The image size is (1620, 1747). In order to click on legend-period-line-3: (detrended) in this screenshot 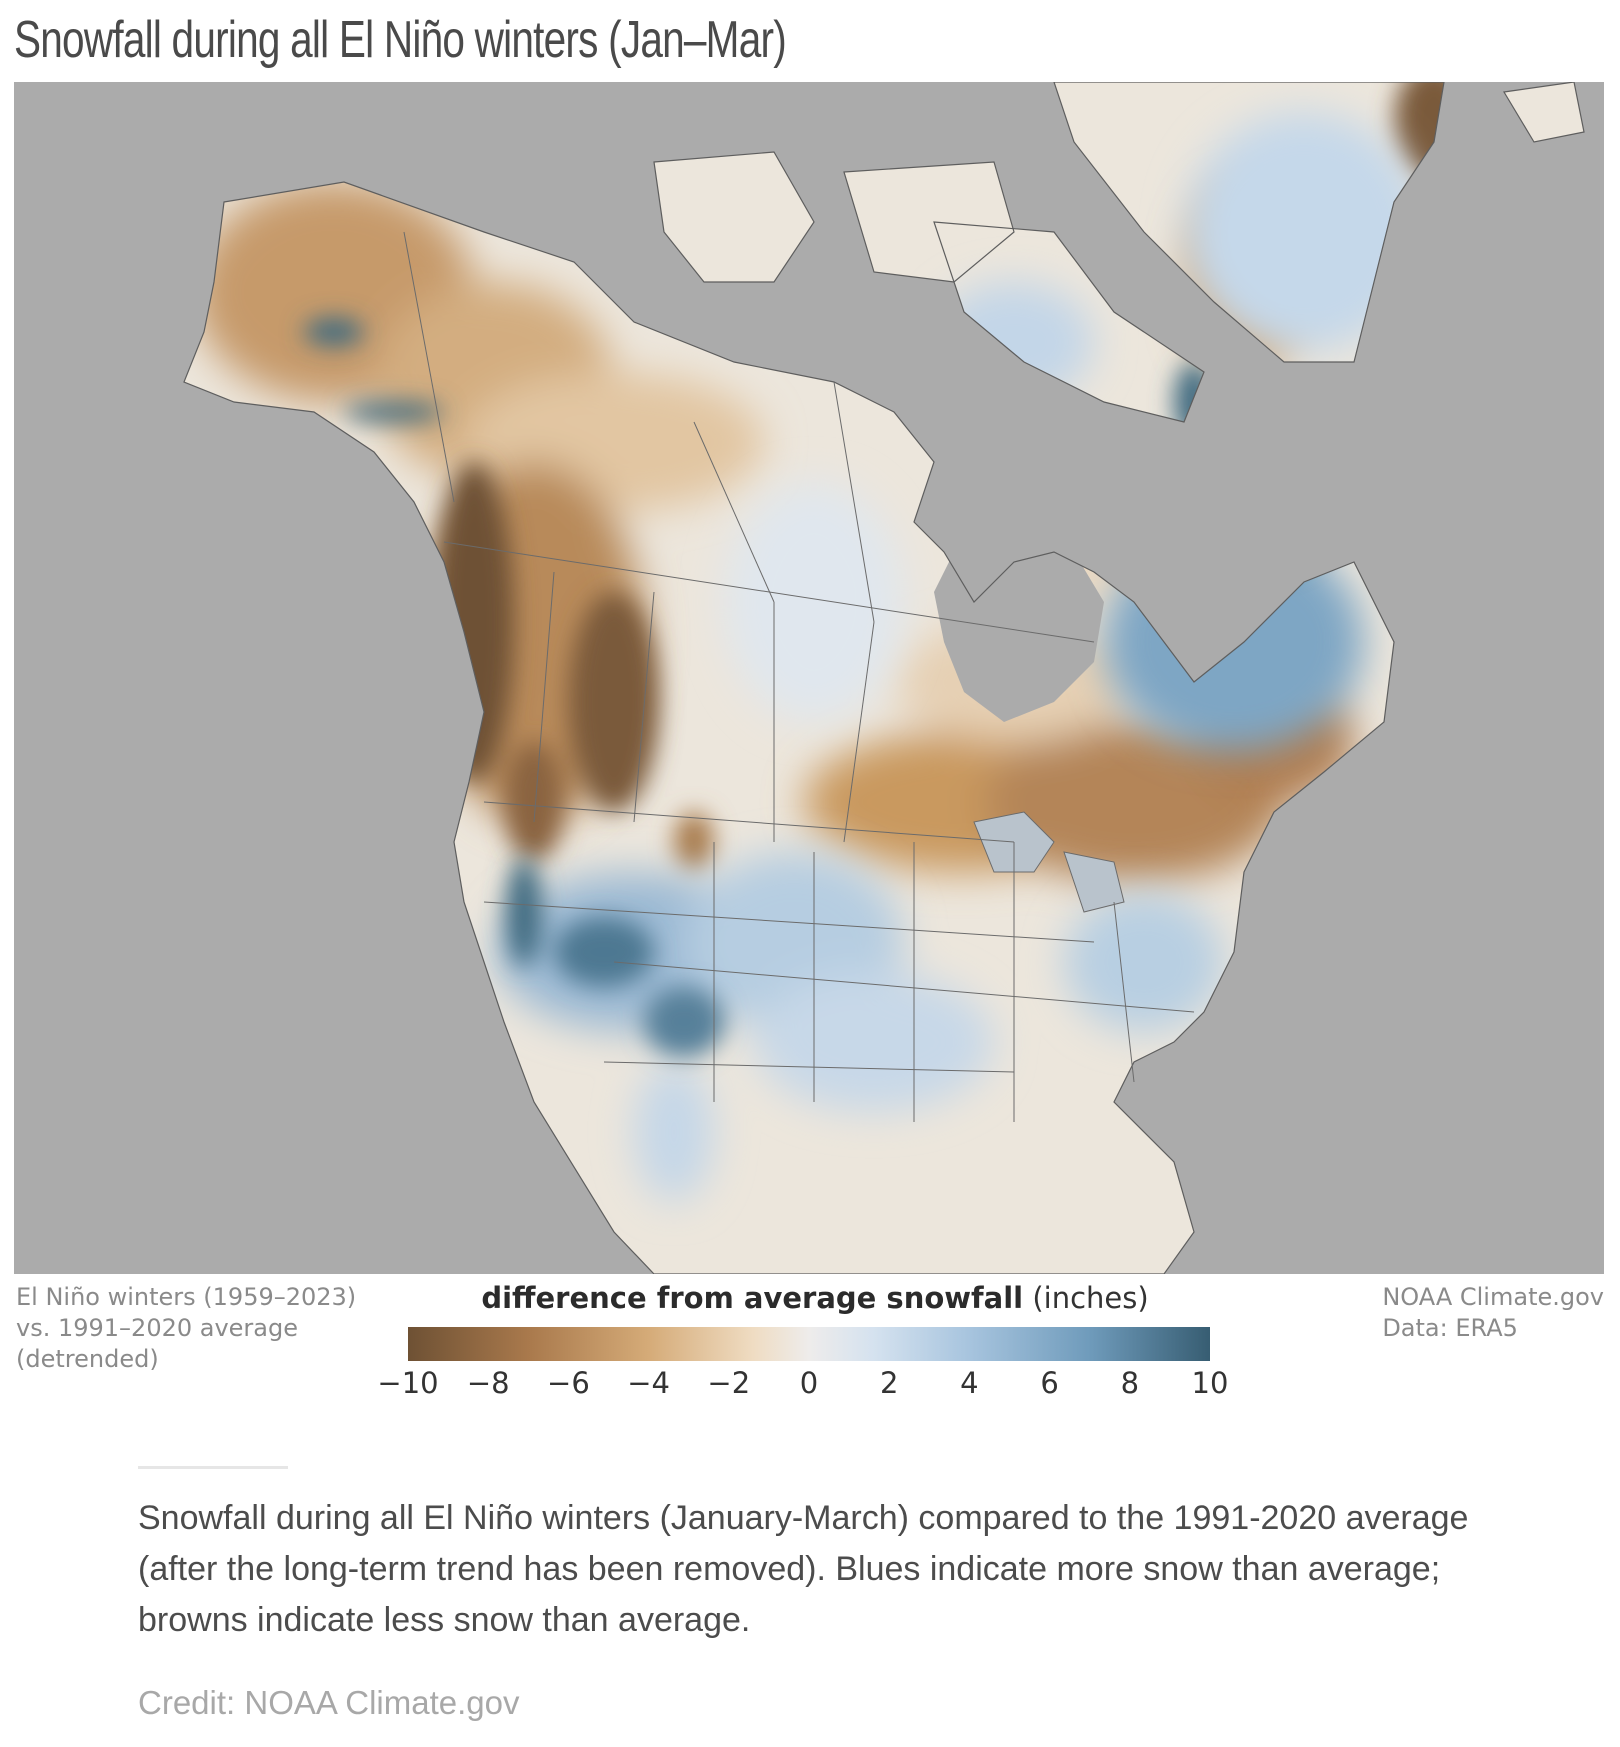, I will do `click(87, 1359)`.